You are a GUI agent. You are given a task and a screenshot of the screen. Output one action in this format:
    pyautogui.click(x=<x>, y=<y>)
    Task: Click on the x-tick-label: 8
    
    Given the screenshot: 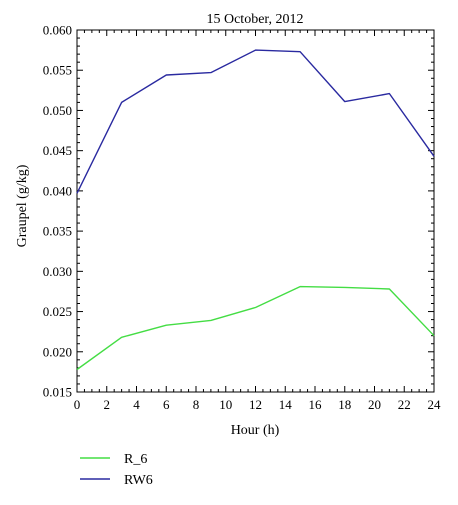 What is the action you would take?
    pyautogui.click(x=196, y=404)
    